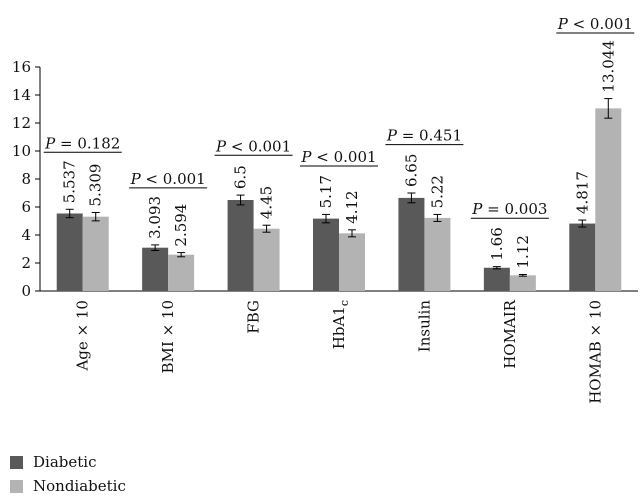  What do you see at coordinates (16, 462) in the screenshot?
I see `legend-swatch-diabetic` at bounding box center [16, 462].